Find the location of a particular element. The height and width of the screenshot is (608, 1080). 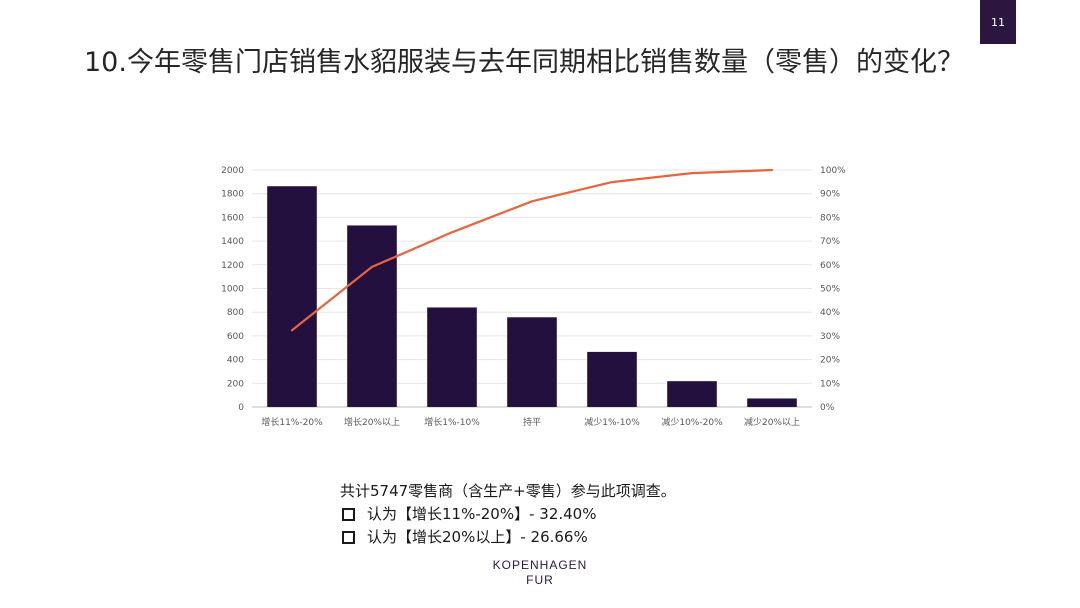

y-left-tick-label: 2000 is located at coordinates (232, 171).